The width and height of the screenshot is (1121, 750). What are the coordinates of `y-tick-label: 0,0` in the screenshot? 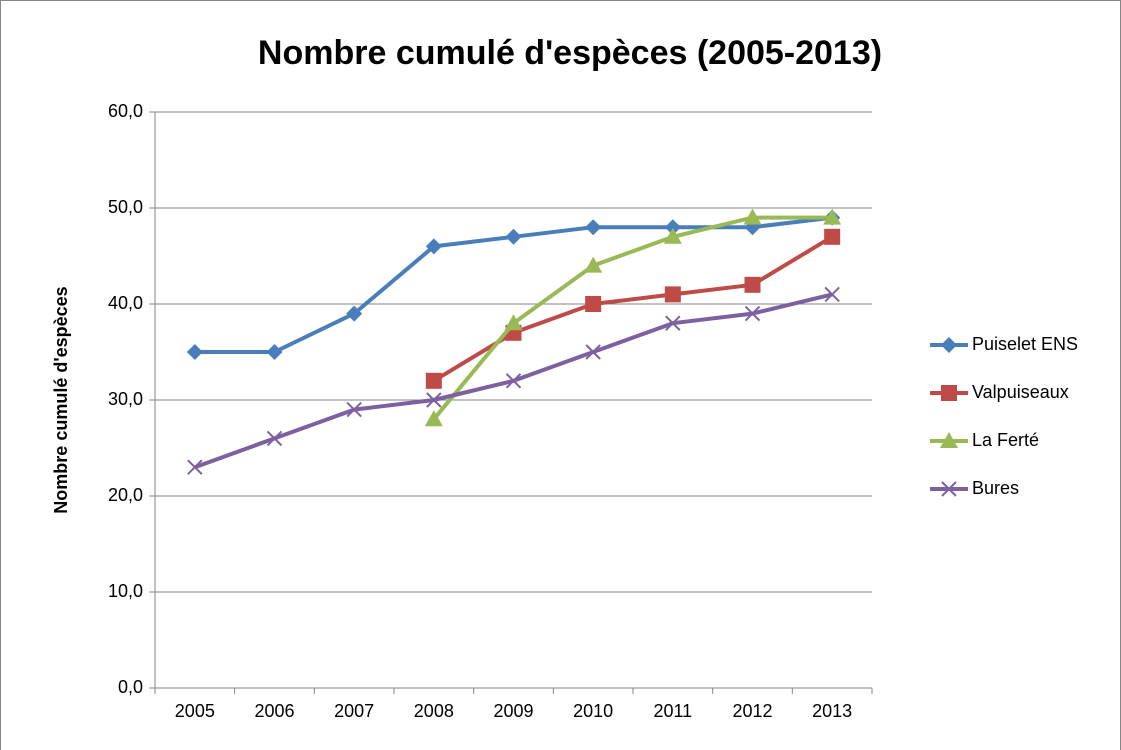 It's located at (130, 687).